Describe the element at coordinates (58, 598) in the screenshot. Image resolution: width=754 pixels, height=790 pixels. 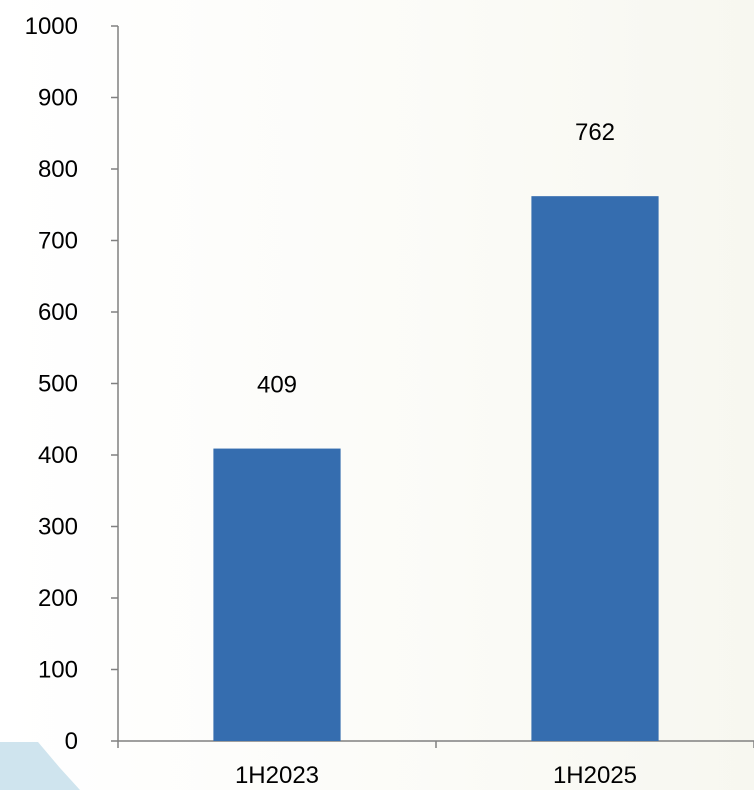
I see `y-tick-label: 200` at that location.